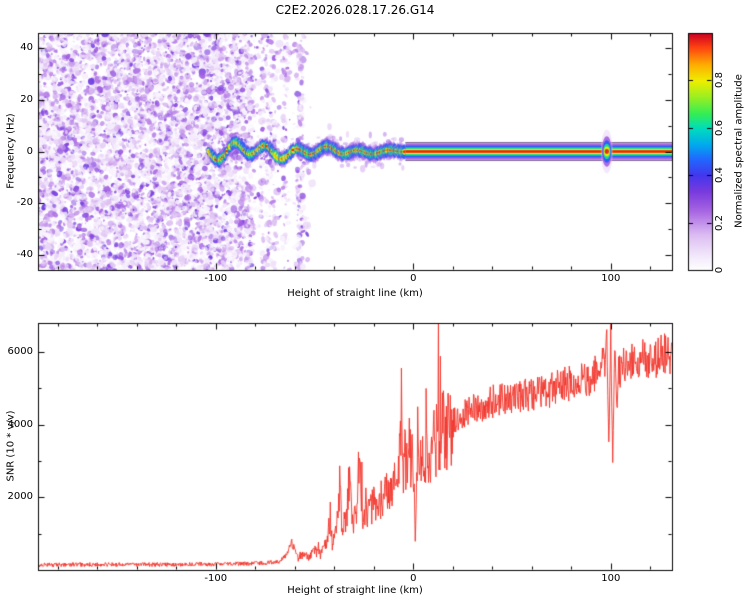 Image resolution: width=750 pixels, height=600 pixels. What do you see at coordinates (739, 151) in the screenshot?
I see `colorbar-label: Normalized spectral amplitude` at bounding box center [739, 151].